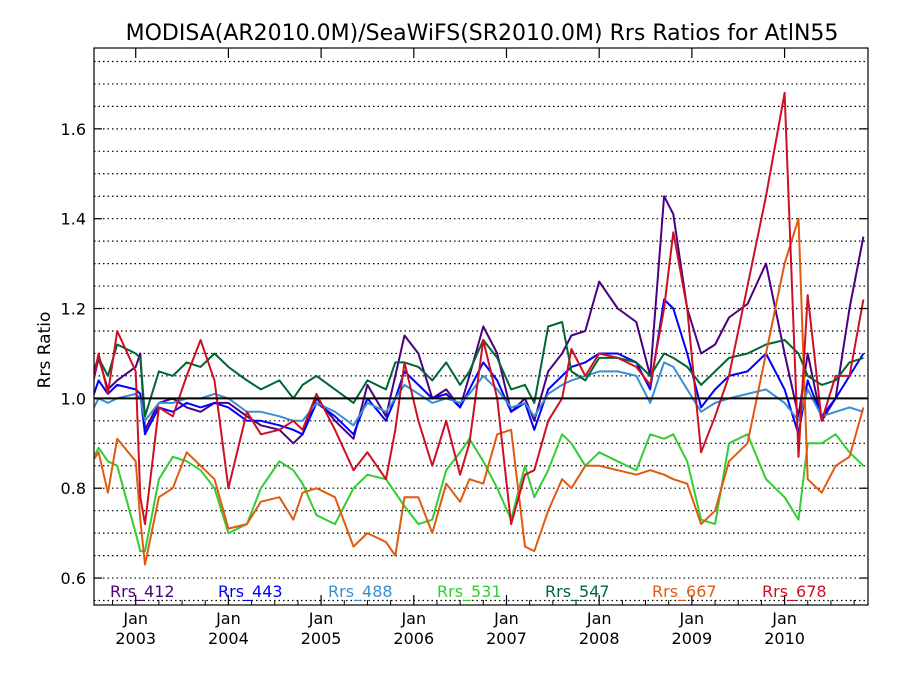  Describe the element at coordinates (413, 638) in the screenshot. I see `x-tick-label-year: 2006` at that location.